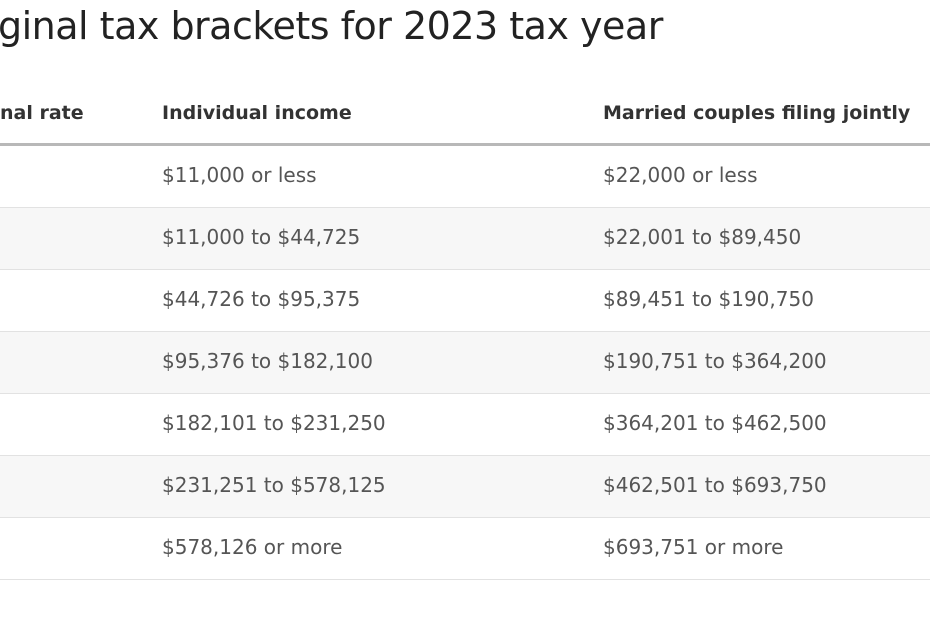 The width and height of the screenshot is (930, 620). I want to click on table-row: $44,726 to $95,375 $89,451 to $190,750, so click(465, 301).